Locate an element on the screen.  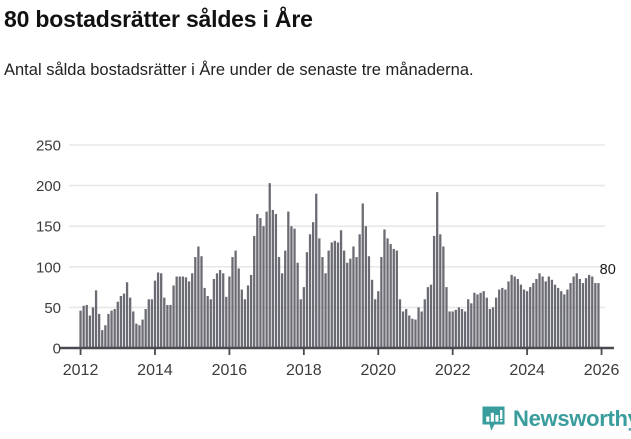
newsworthy-logo: Newsworthy is located at coordinates (556, 419).